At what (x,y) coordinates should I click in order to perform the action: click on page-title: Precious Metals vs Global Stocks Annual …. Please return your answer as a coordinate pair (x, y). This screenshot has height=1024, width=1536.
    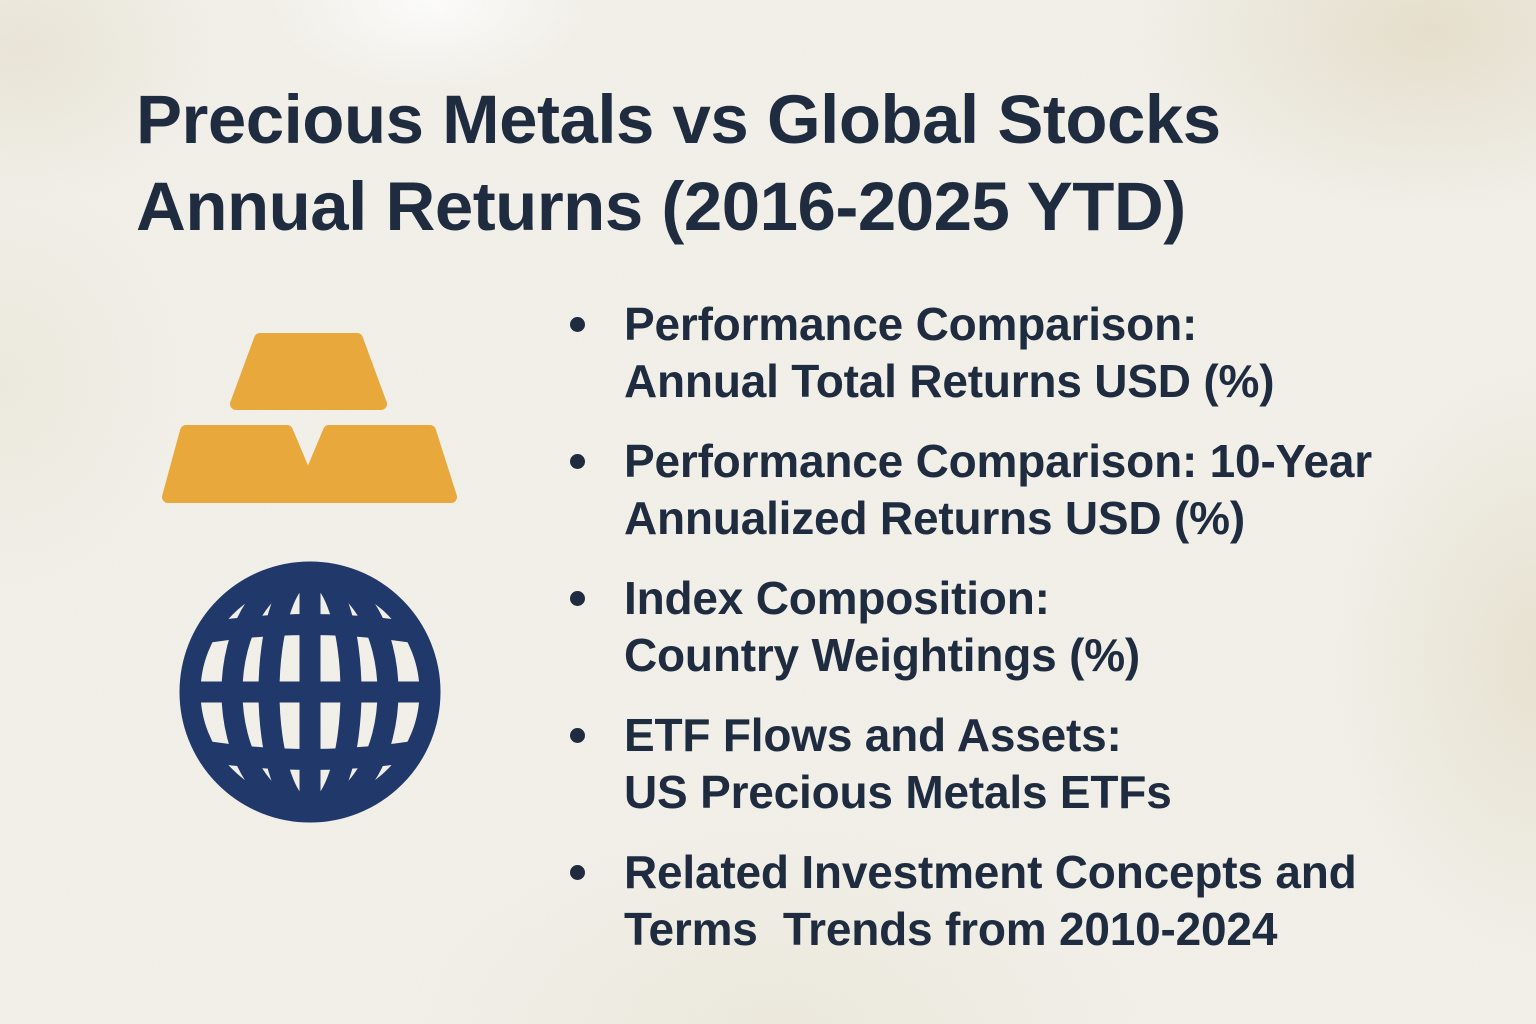
    Looking at the image, I should click on (678, 163).